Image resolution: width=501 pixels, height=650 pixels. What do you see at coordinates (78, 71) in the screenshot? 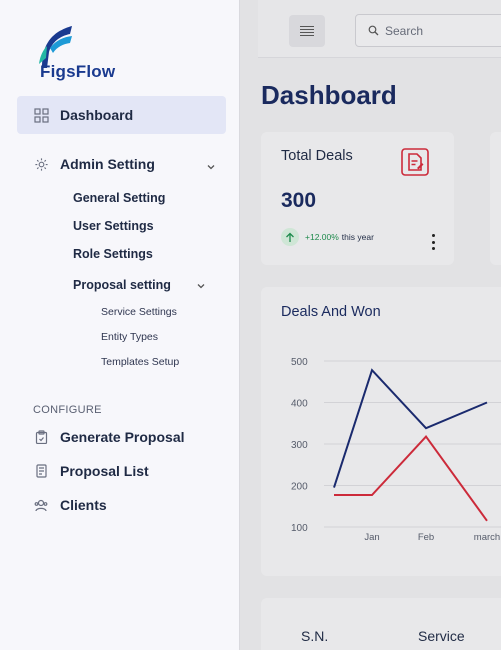
I see `app-name: FigsFlow` at bounding box center [78, 71].